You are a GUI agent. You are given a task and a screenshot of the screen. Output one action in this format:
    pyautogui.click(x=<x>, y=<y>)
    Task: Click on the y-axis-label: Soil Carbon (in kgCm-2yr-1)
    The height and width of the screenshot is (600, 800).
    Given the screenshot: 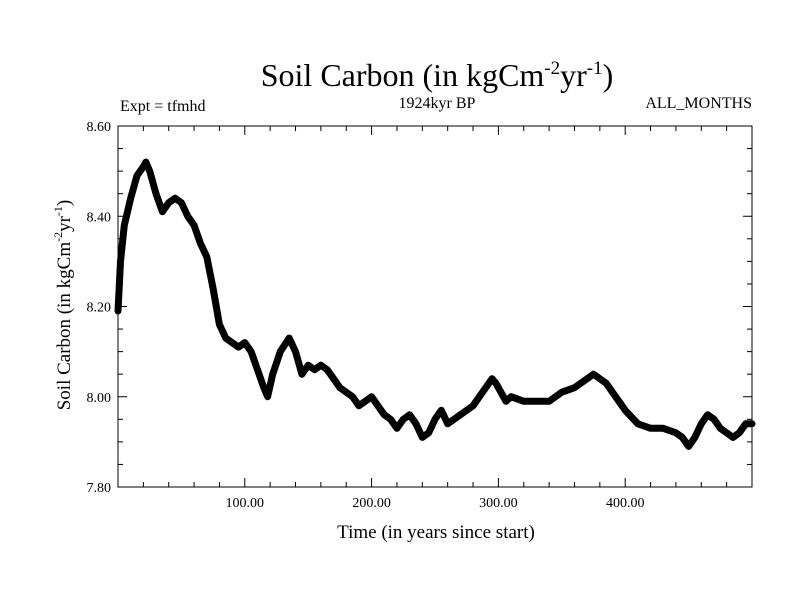 What is the action you would take?
    pyautogui.click(x=63, y=305)
    